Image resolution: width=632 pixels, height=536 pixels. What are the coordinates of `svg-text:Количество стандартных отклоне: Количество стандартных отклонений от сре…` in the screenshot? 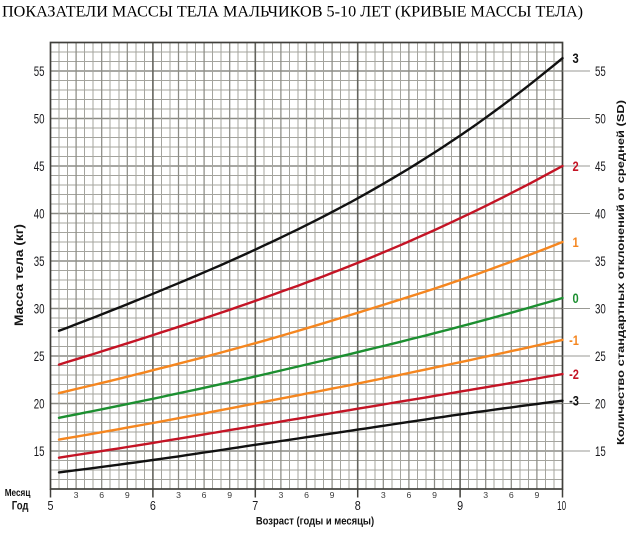 It's located at (621, 272).